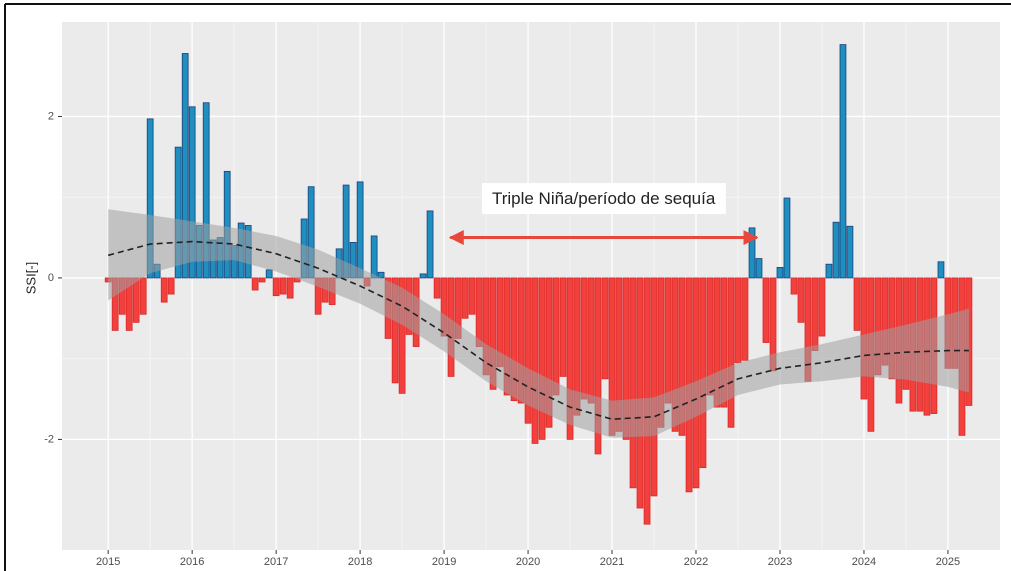  I want to click on y-tick-label: 0, so click(51, 278).